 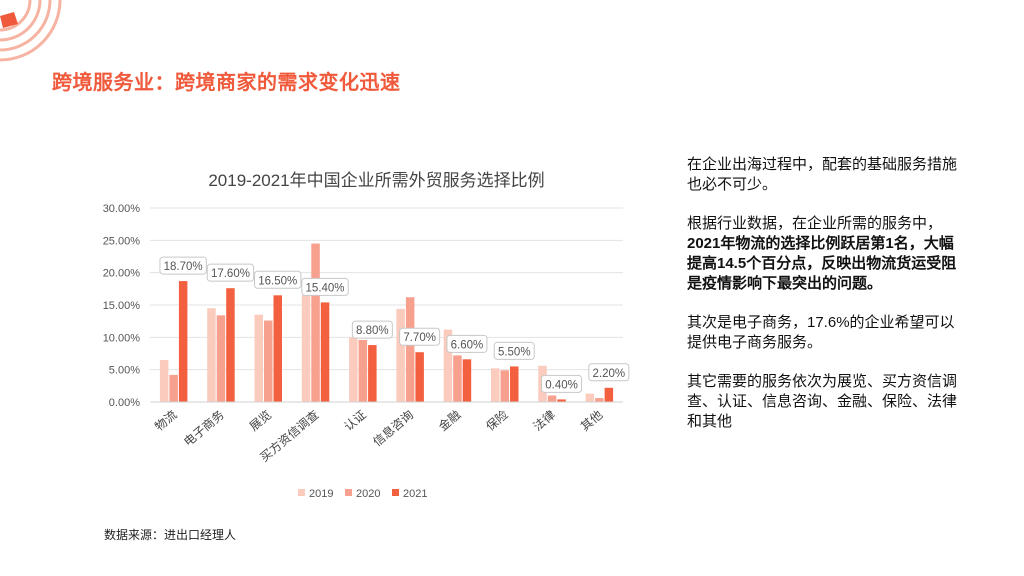 I want to click on data-label: 2.20%, so click(x=609, y=374).